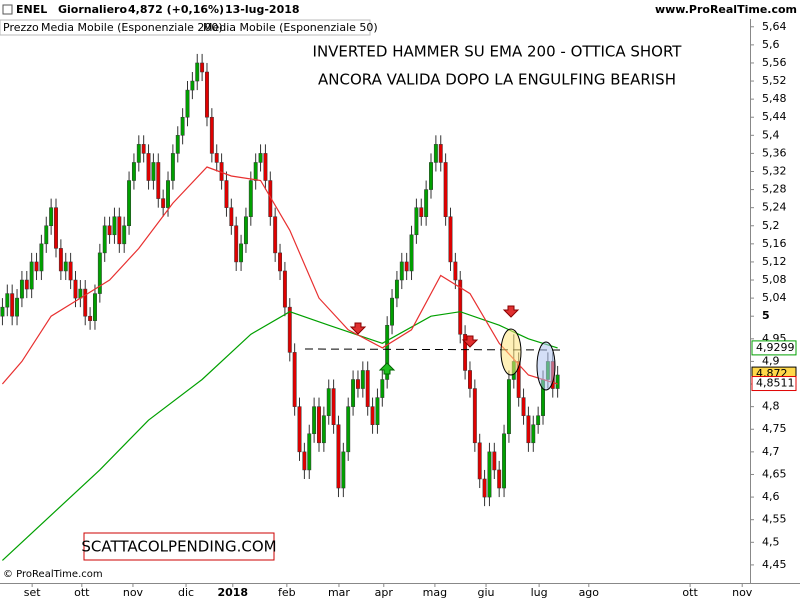  Describe the element at coordinates (774, 564) in the screenshot. I see `y-tick-label: 4,45` at that location.